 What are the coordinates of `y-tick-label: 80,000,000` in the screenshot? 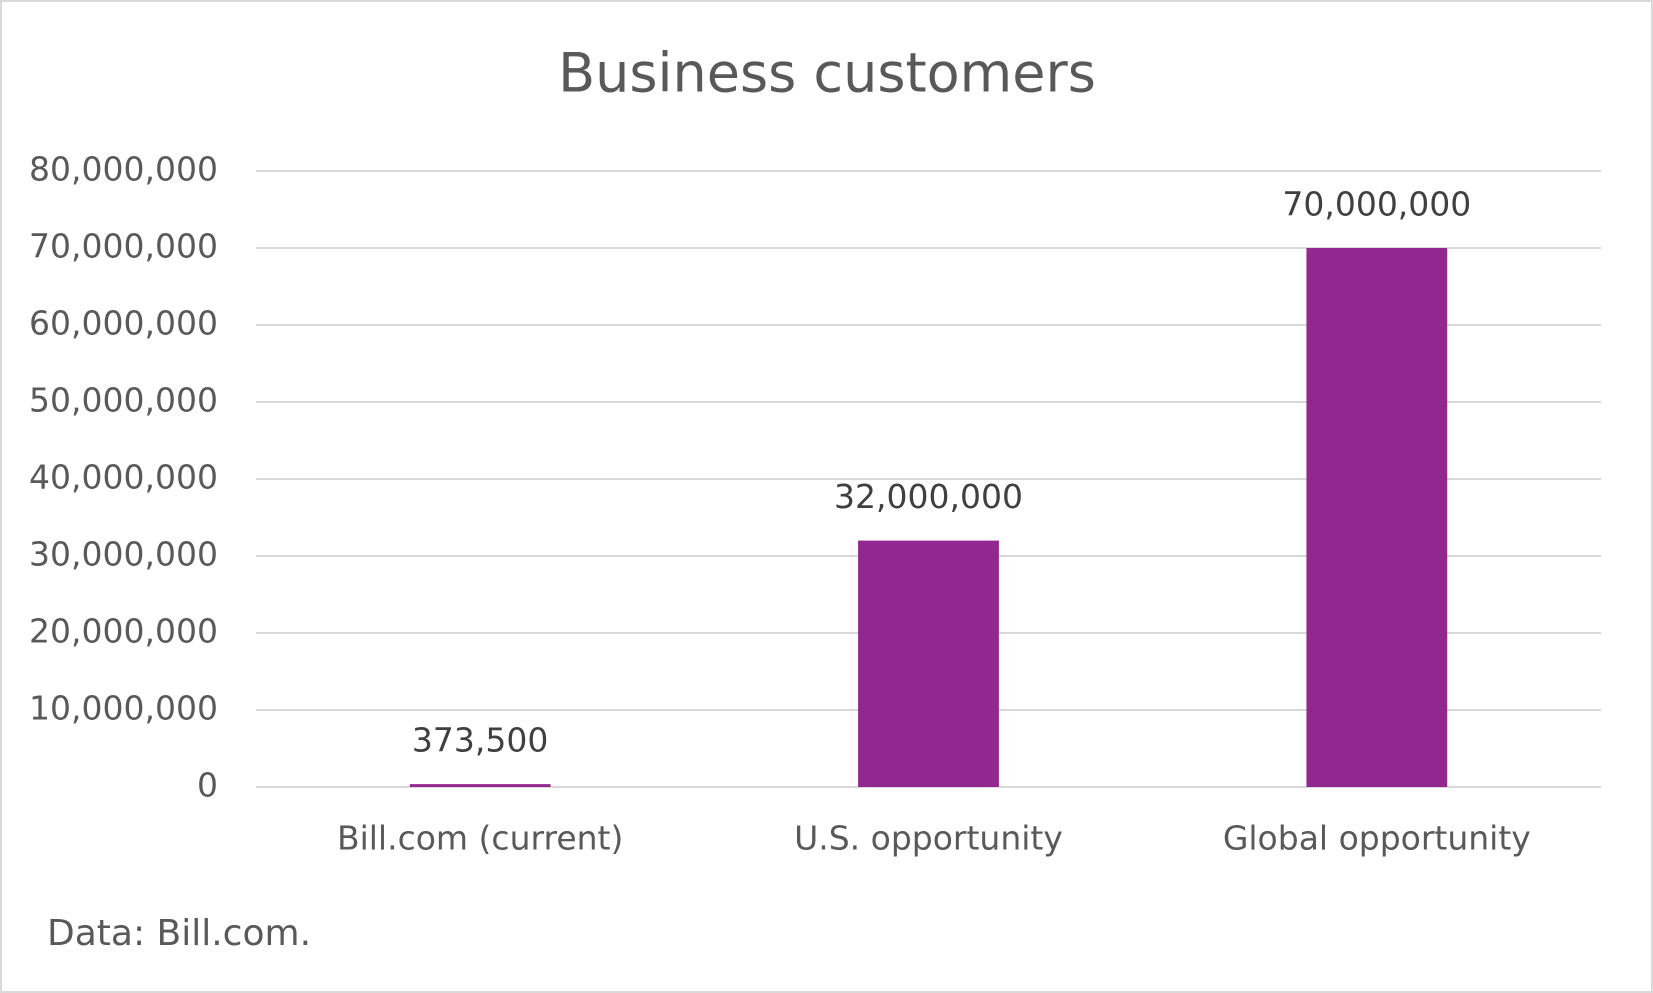 It's located at (123, 169).